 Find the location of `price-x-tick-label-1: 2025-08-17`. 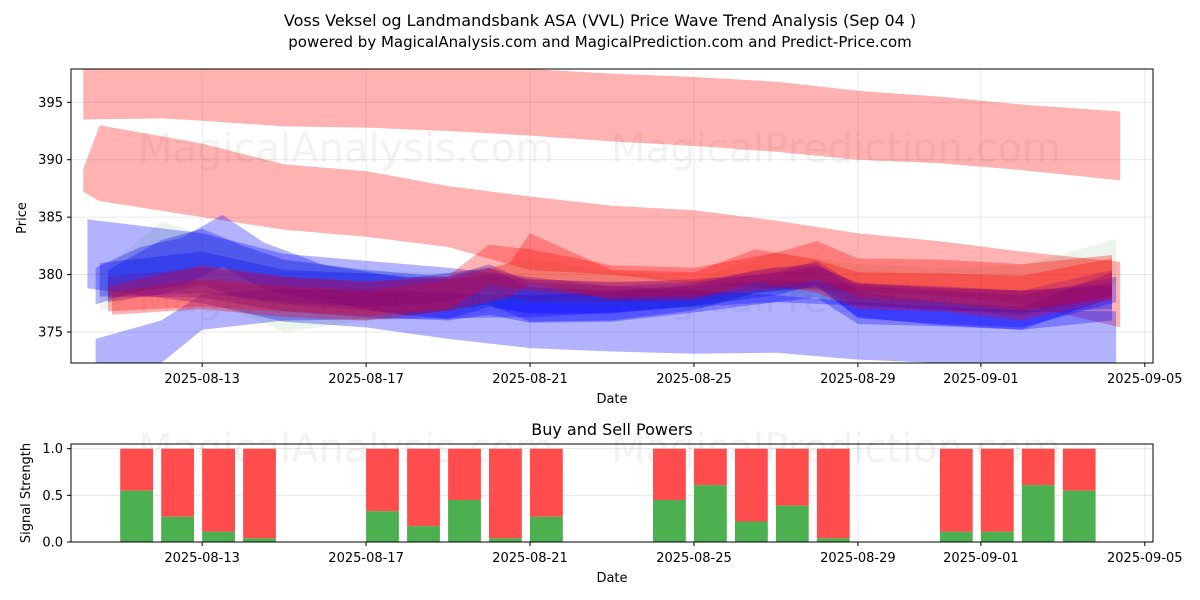

price-x-tick-label-1: 2025-08-17 is located at coordinates (366, 379).